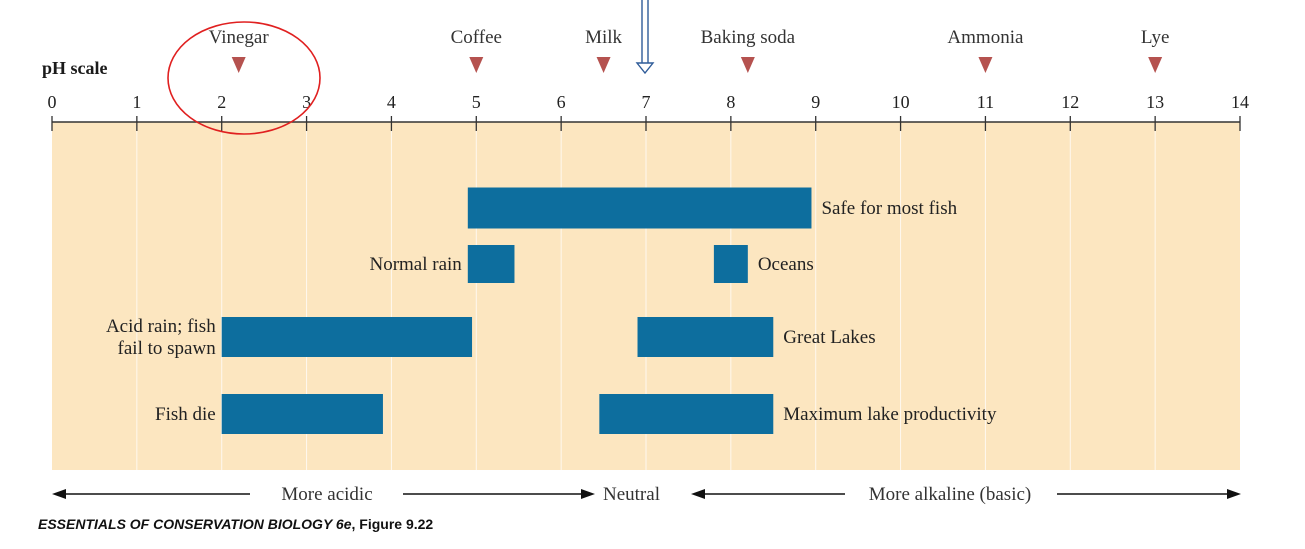 The height and width of the screenshot is (549, 1305). Describe the element at coordinates (604, 65) in the screenshot. I see `substance-marker-milk` at that location.